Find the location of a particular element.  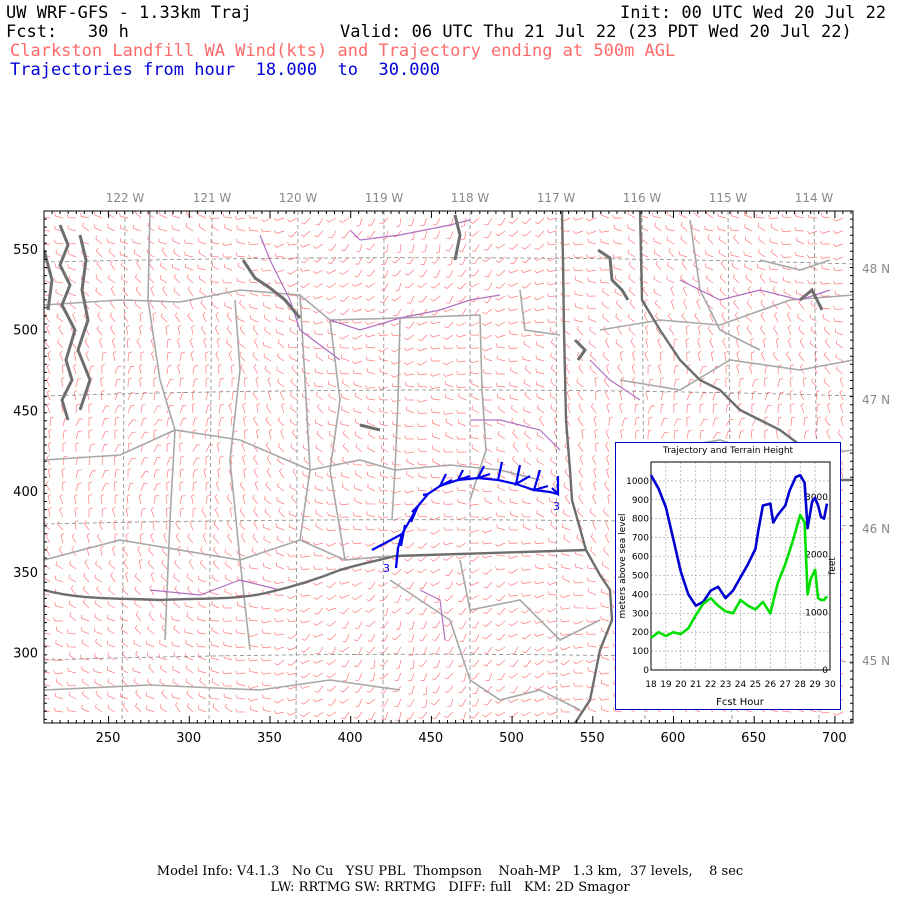

inset-x-tick-label: 19 is located at coordinates (666, 685).